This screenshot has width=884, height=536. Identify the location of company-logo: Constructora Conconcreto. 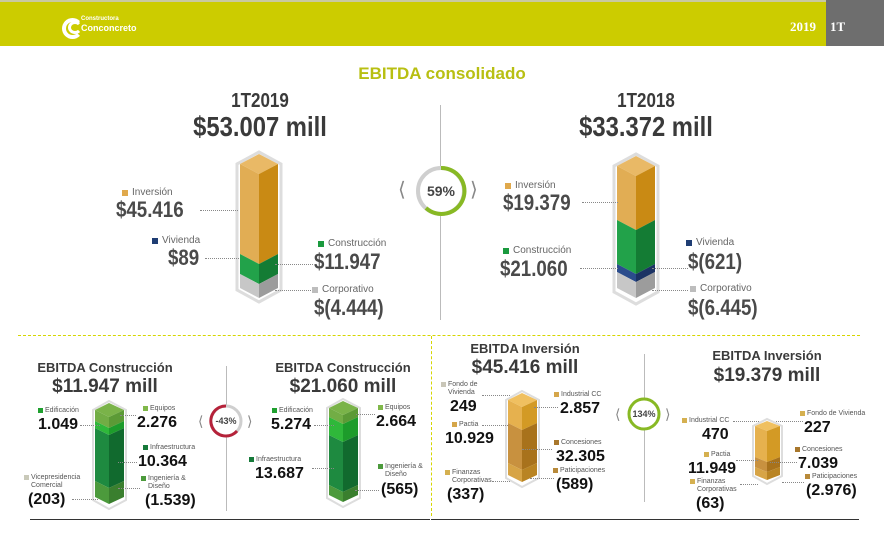
(99, 27).